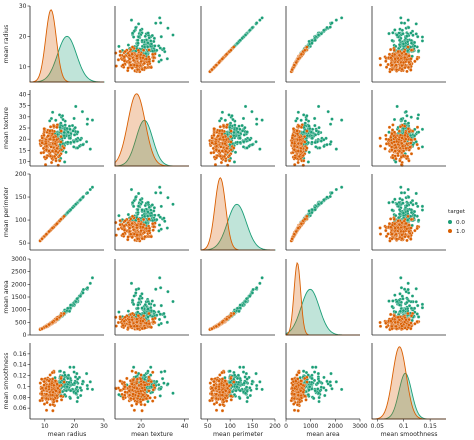 The height and width of the screenshot is (440, 474). What do you see at coordinates (237, 297) in the screenshot?
I see `panel-r3-c2` at bounding box center [237, 297].